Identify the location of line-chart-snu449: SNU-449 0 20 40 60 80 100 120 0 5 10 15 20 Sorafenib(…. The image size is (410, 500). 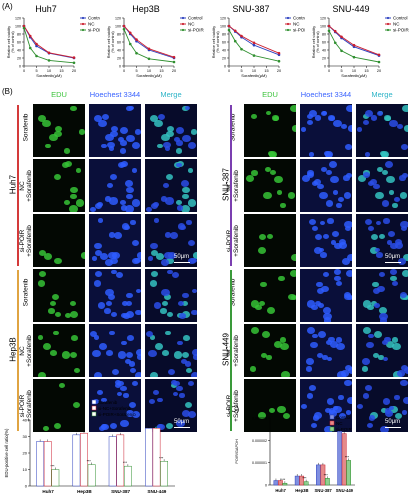
(361, 41).